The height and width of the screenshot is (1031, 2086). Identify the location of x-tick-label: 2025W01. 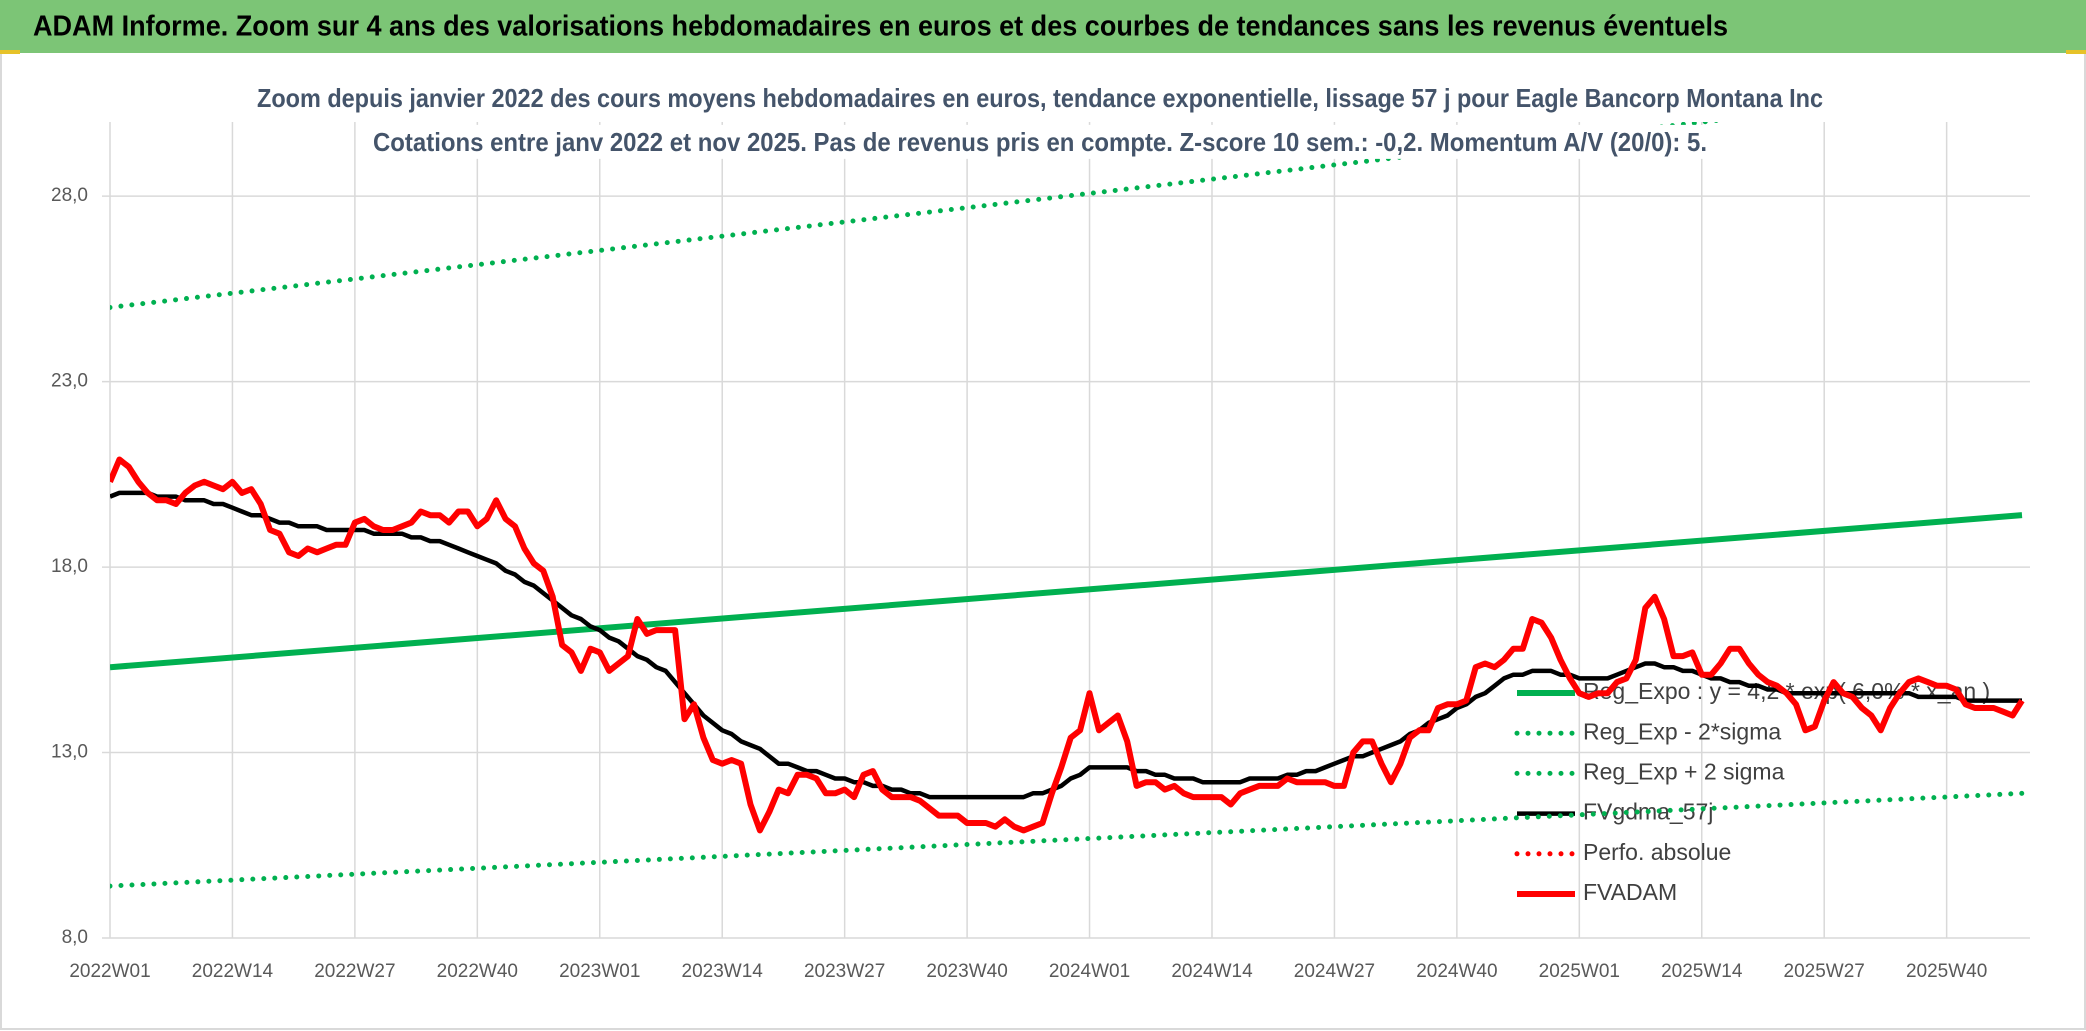
(1579, 971).